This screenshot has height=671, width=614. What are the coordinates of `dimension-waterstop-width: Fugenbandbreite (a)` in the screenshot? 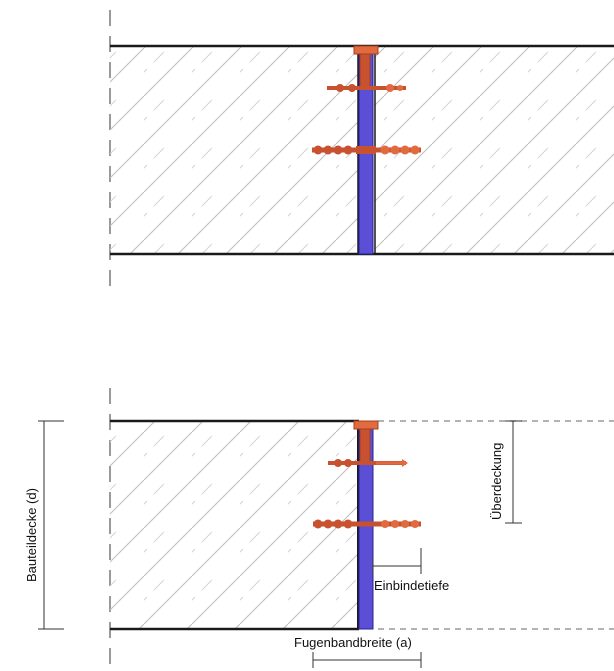 It's located at (358, 651).